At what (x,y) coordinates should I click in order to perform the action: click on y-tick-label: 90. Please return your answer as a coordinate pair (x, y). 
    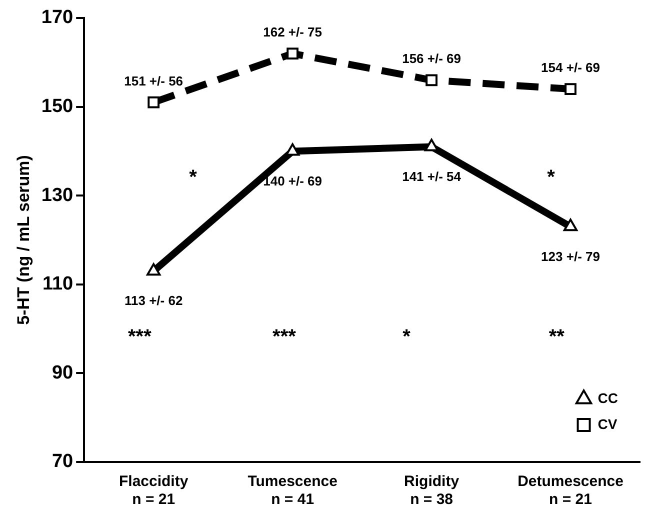
    Looking at the image, I should click on (63, 373).